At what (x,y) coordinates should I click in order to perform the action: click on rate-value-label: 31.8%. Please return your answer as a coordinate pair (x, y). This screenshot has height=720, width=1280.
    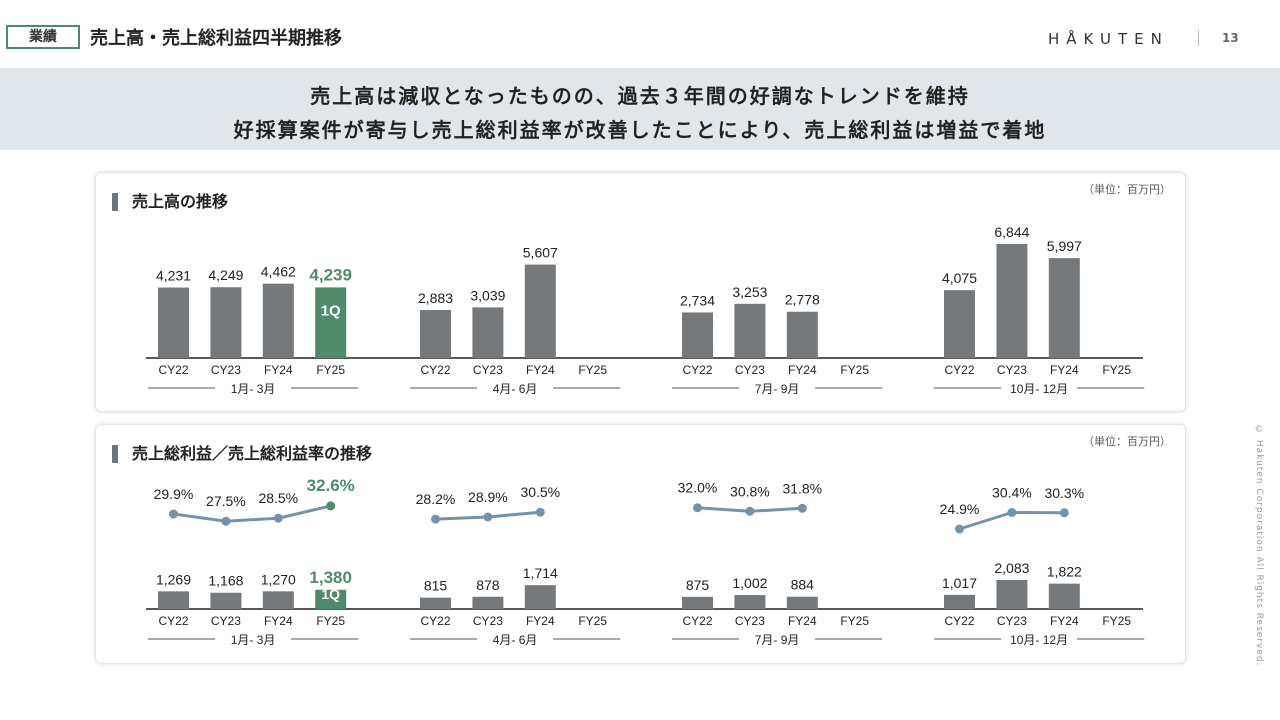
    Looking at the image, I should click on (802, 488).